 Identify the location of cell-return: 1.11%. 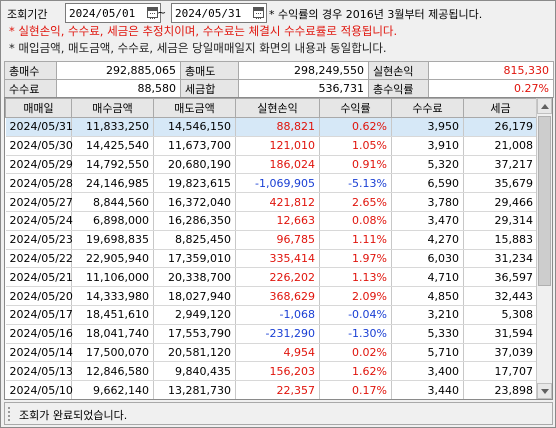
(355, 240).